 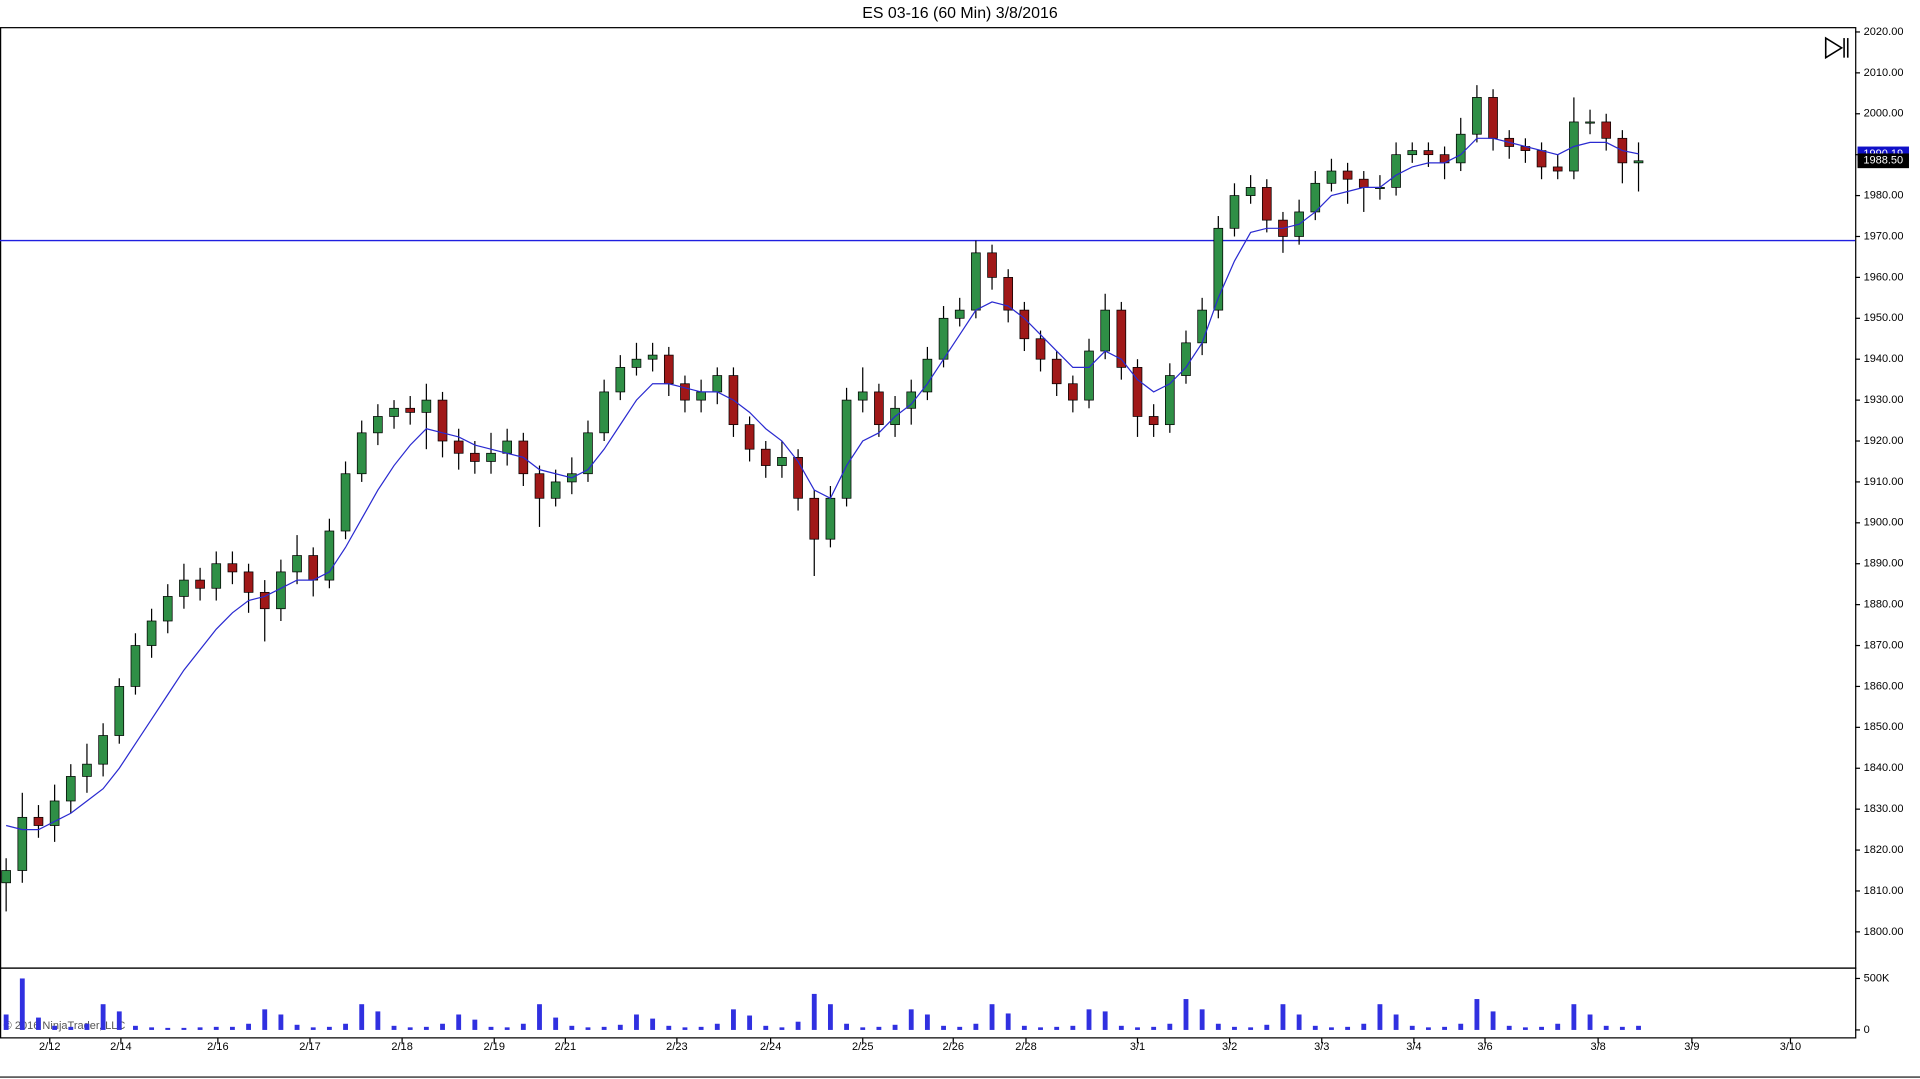 I want to click on y-tick-label: 1960.00, so click(x=1884, y=277).